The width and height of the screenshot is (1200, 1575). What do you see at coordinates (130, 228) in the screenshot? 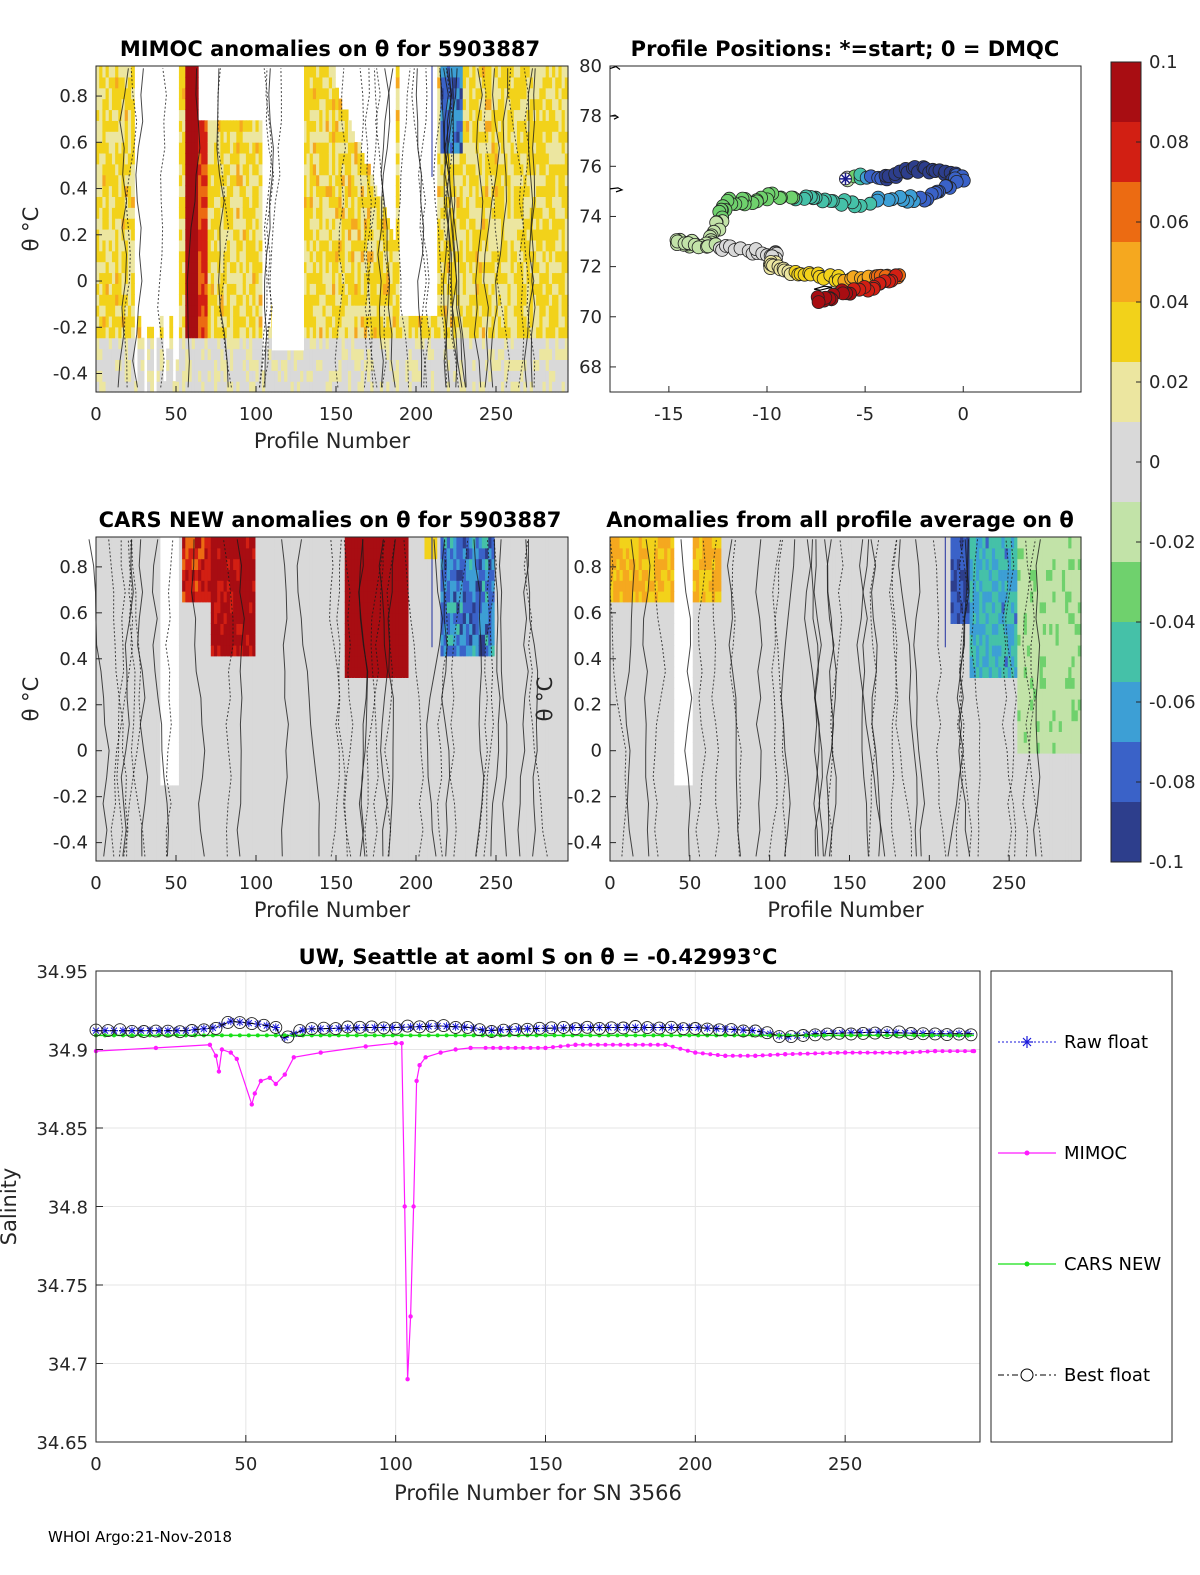
I see `contour-line` at bounding box center [130, 228].